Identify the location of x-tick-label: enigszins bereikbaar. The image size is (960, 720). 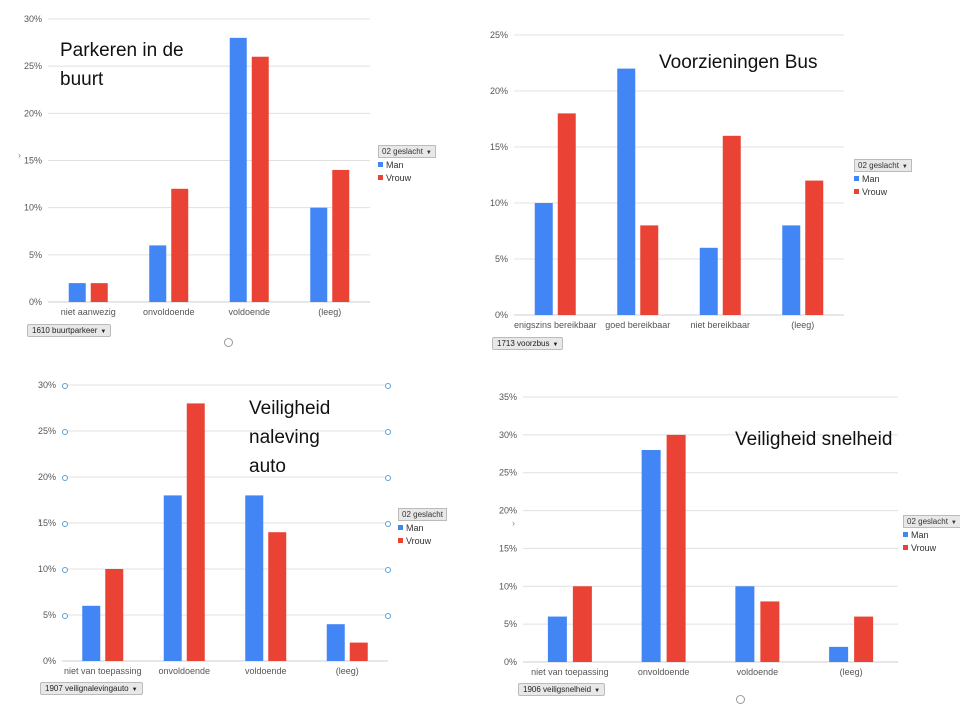
(555, 325).